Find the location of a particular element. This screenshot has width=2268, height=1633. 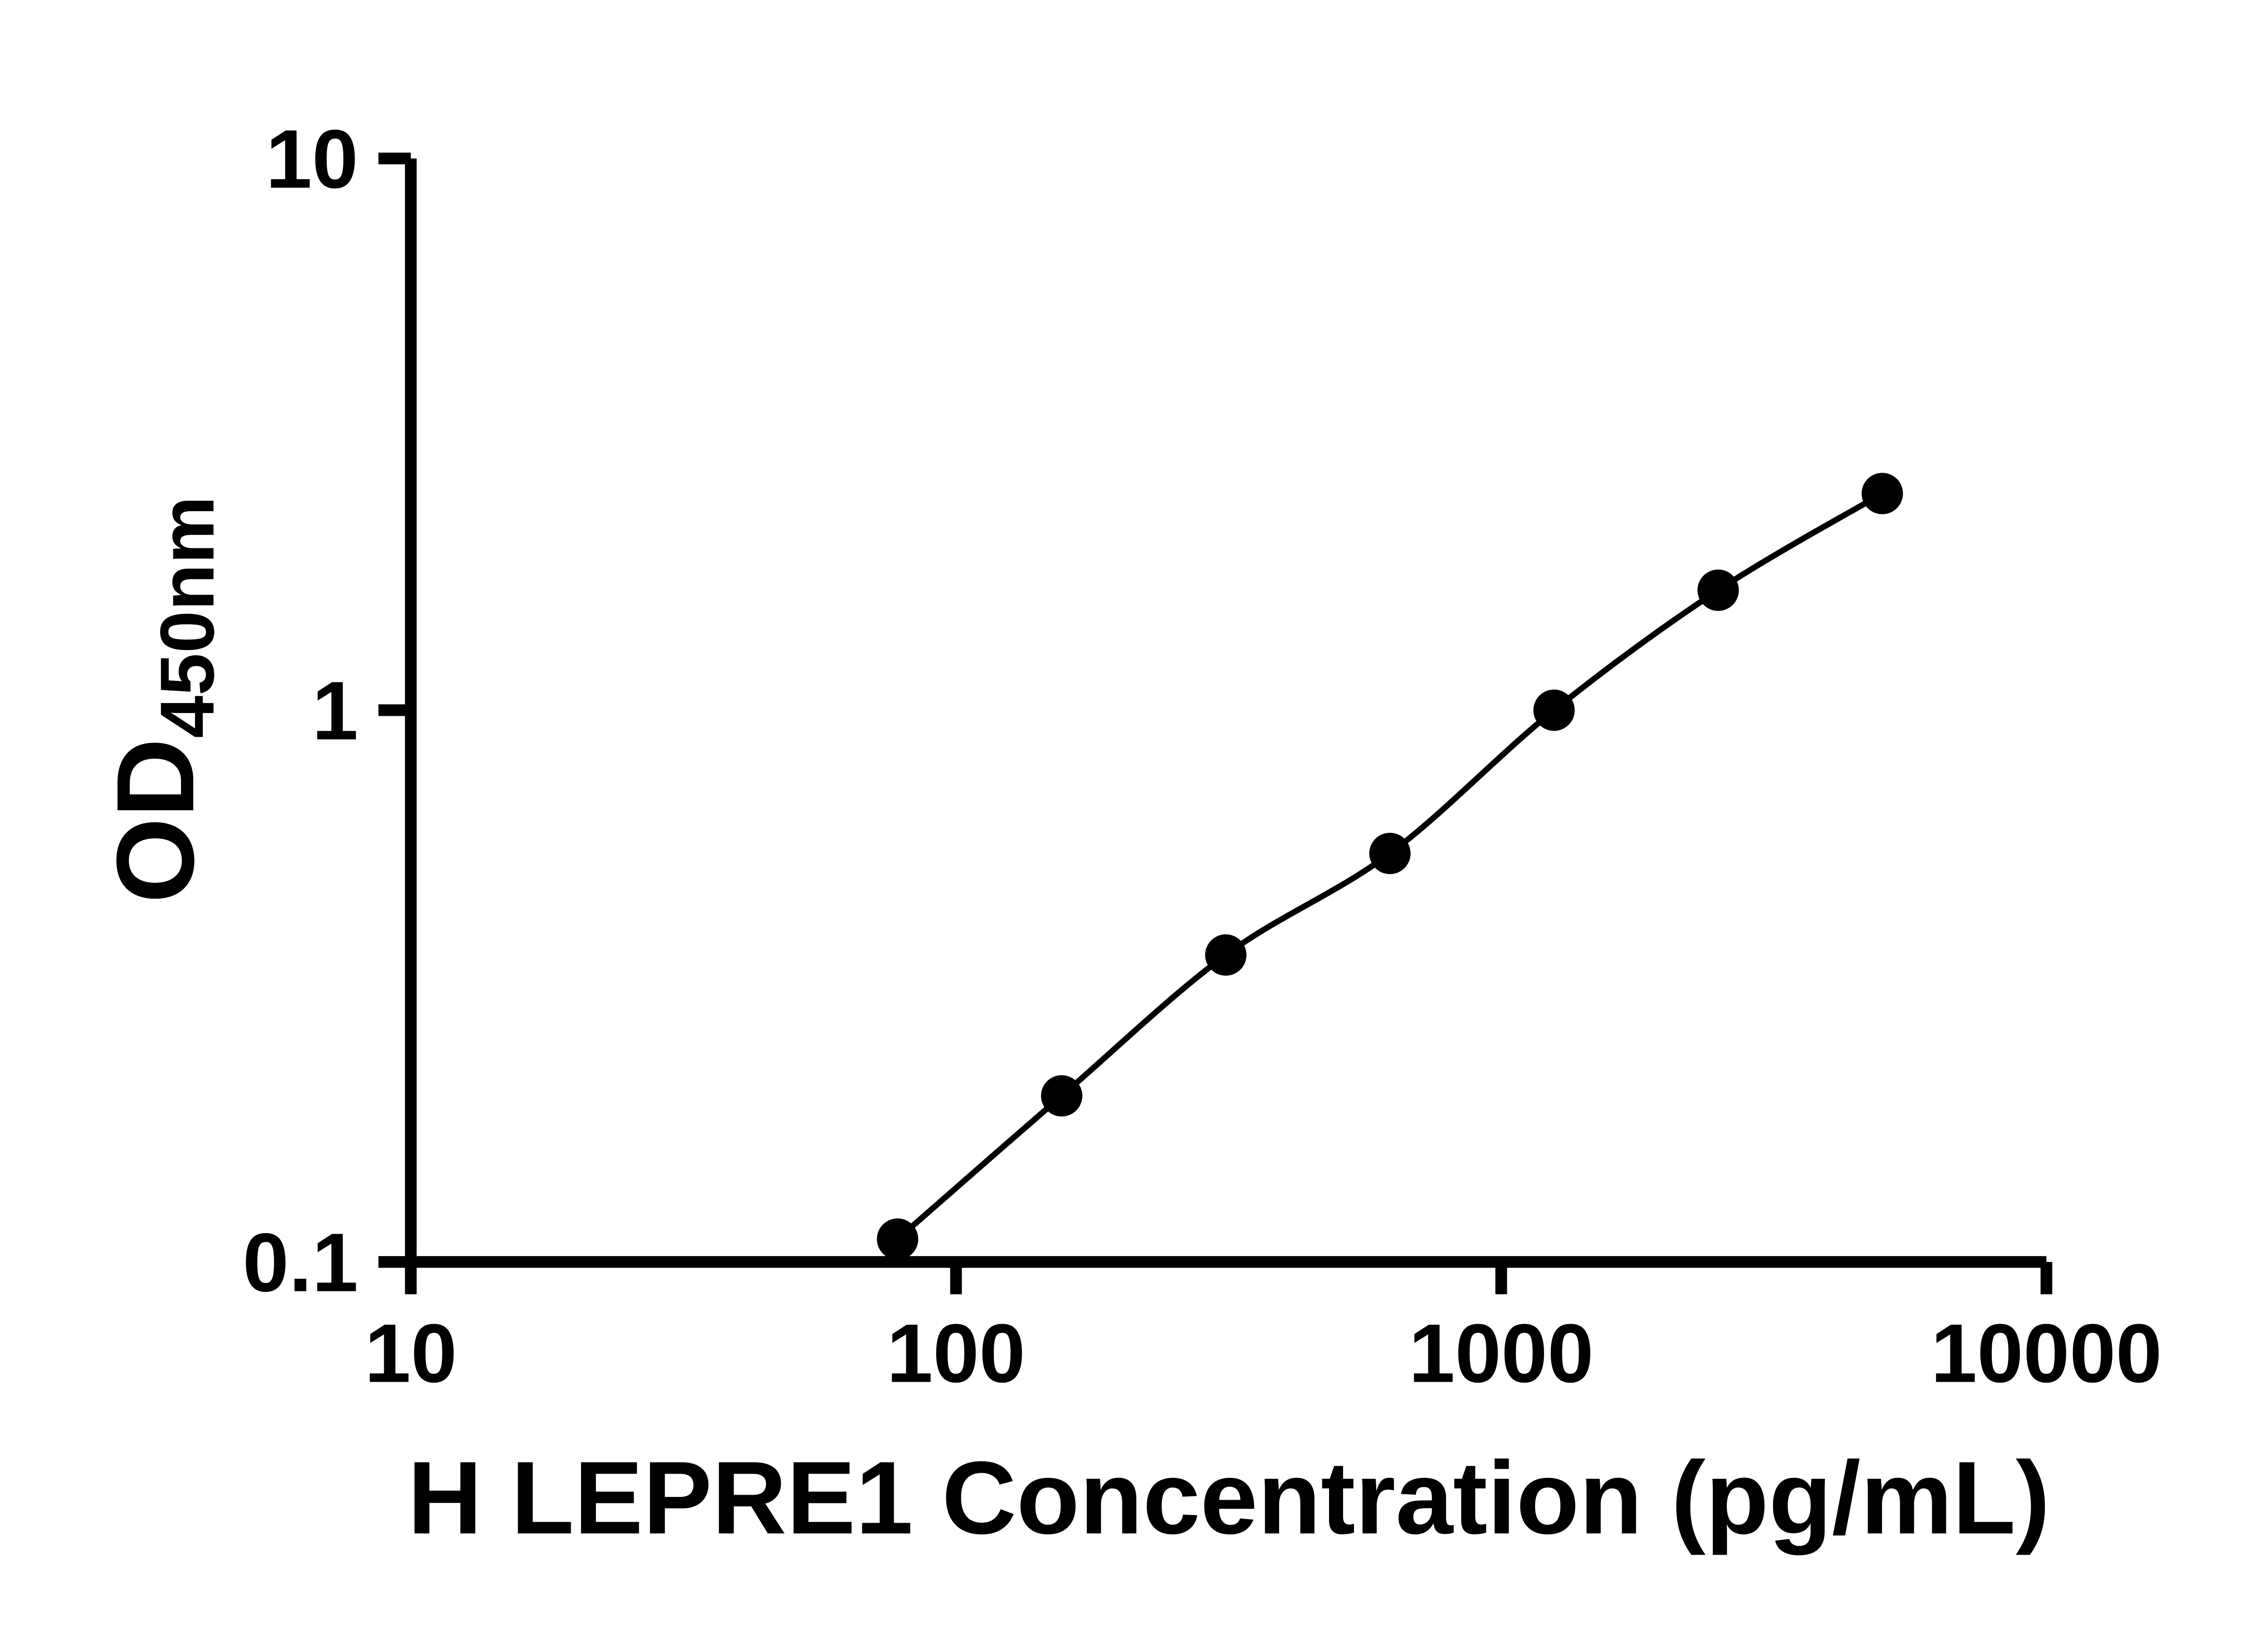

x-axis-tick-label: 10000 is located at coordinates (2047, 1353).